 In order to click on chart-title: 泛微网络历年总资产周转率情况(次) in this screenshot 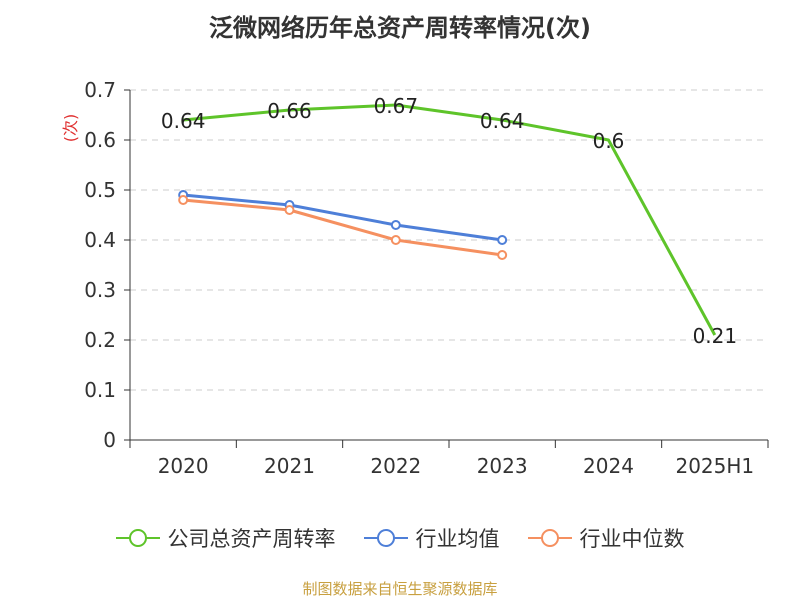, I will do `click(400, 28)`.